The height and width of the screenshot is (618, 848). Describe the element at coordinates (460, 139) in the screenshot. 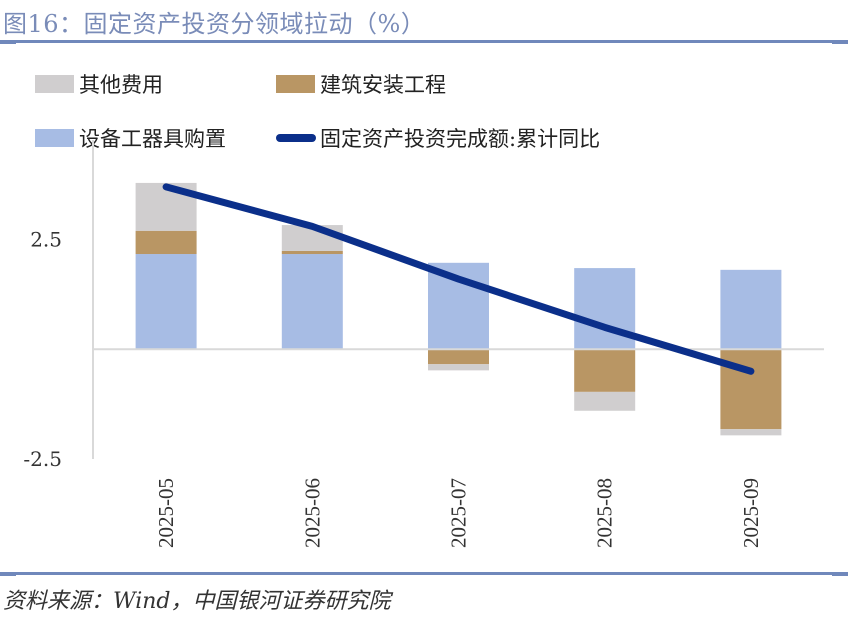

I see `legend-label-line: 固定资产投资完成额:累计同比` at that location.